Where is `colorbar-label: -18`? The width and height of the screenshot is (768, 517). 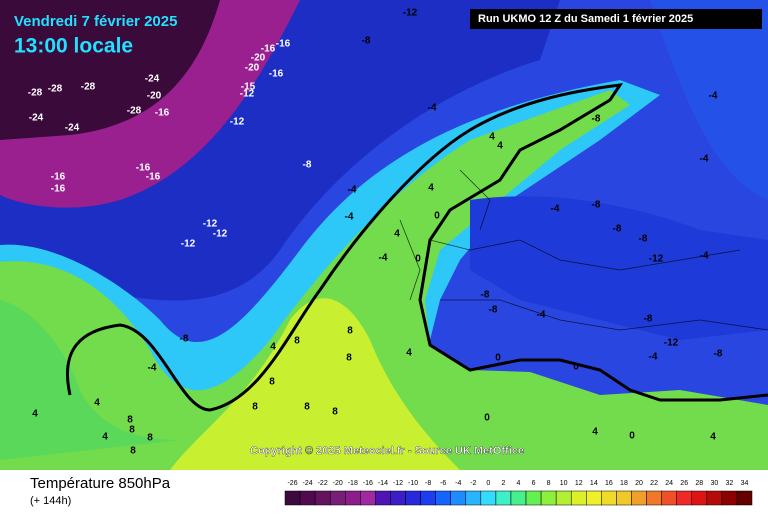 colorbar-label: -18 is located at coordinates (353, 483).